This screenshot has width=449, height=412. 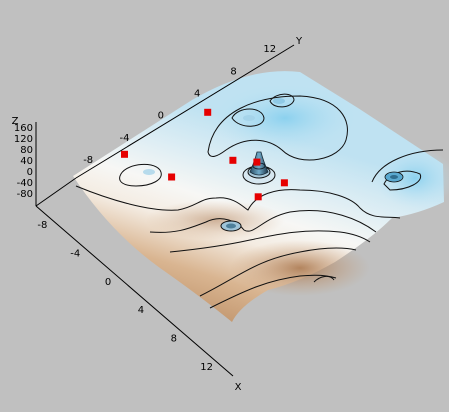 What do you see at coordinates (23, 128) in the screenshot?
I see `z-tick-label: 160` at bounding box center [23, 128].